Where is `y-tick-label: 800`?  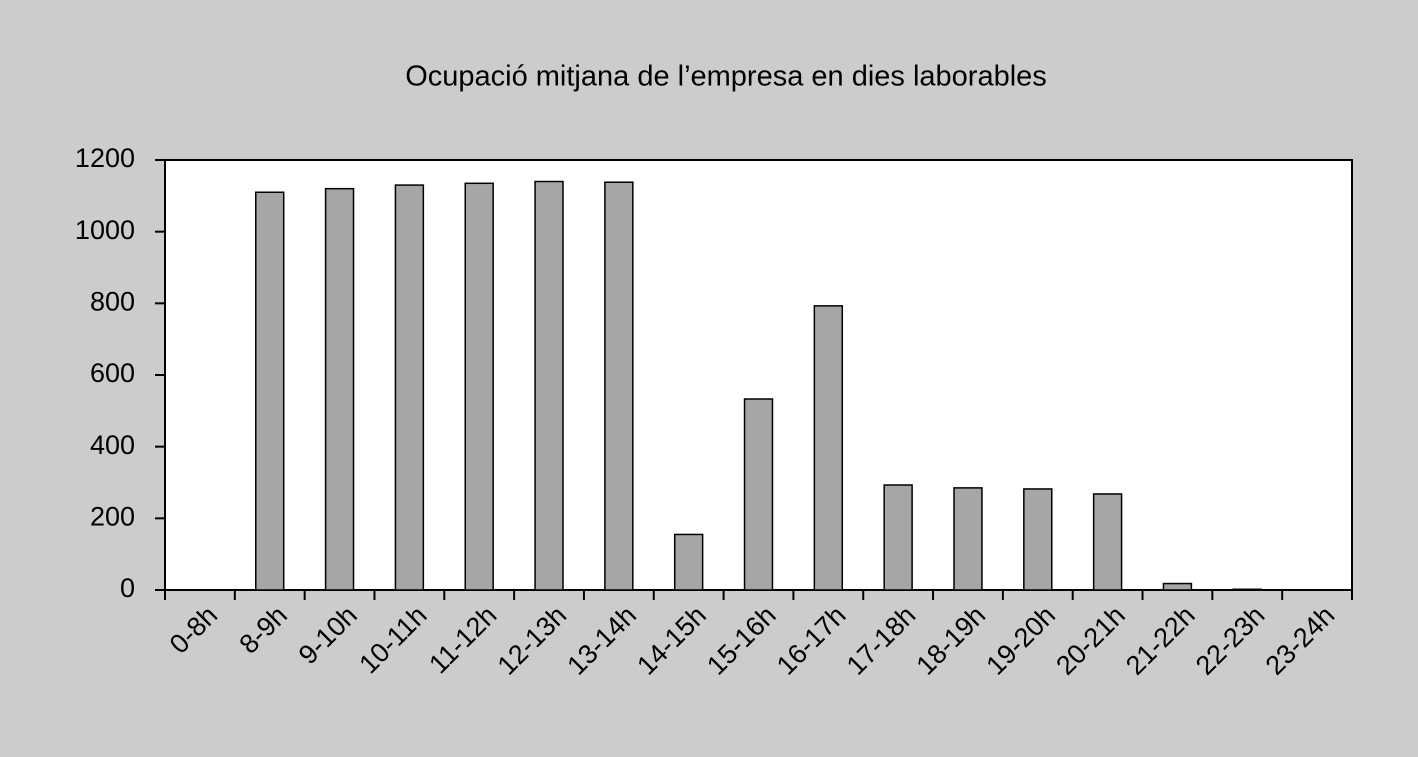
y-tick-label: 800 is located at coordinates (112, 301).